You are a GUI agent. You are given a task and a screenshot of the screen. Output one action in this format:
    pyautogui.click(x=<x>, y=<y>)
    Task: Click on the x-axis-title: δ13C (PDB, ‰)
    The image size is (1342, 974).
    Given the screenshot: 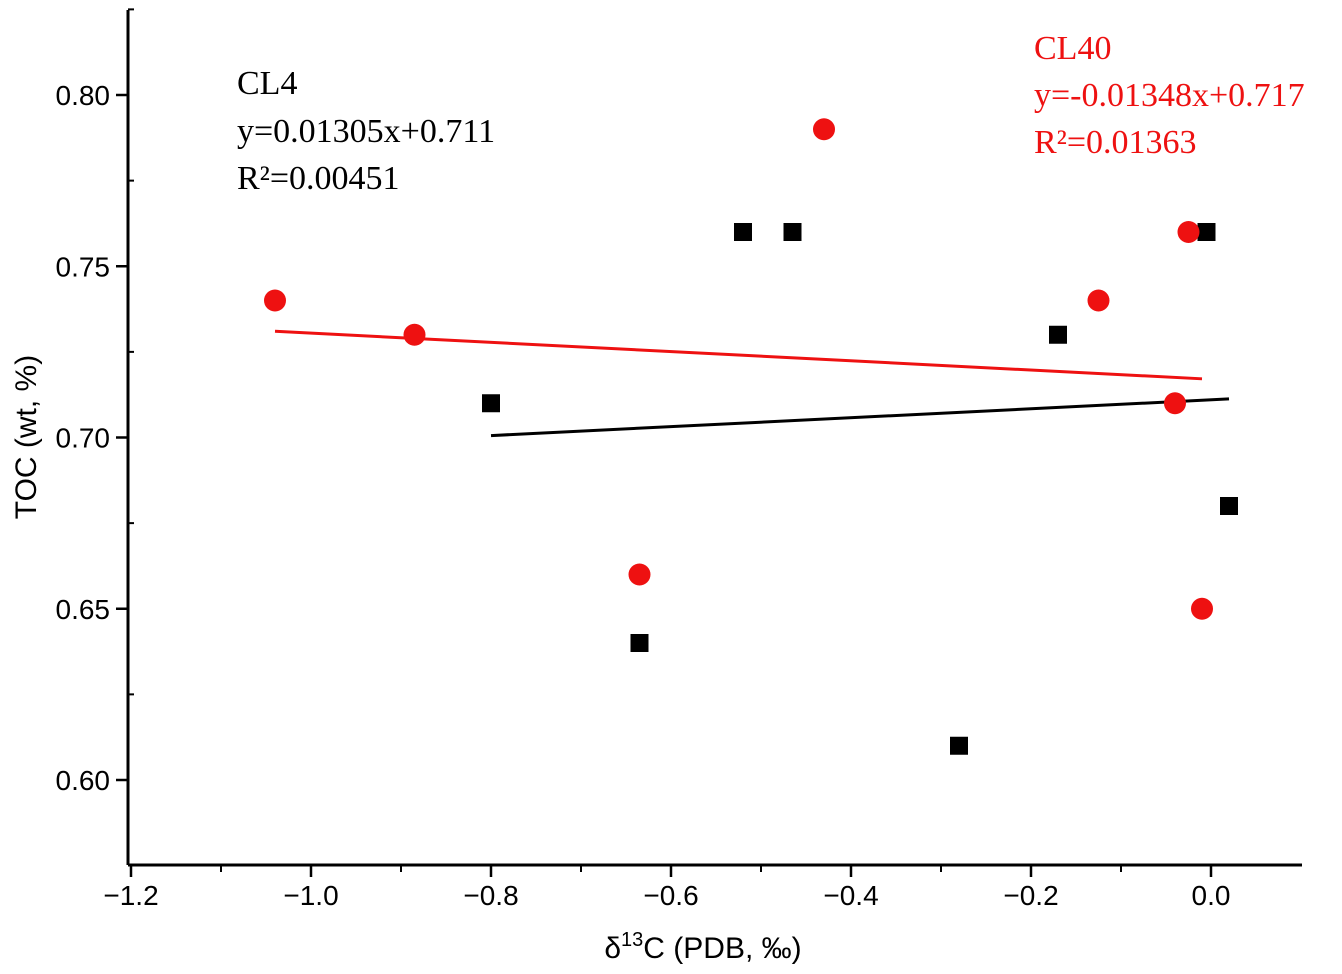 What is the action you would take?
    pyautogui.click(x=702, y=947)
    